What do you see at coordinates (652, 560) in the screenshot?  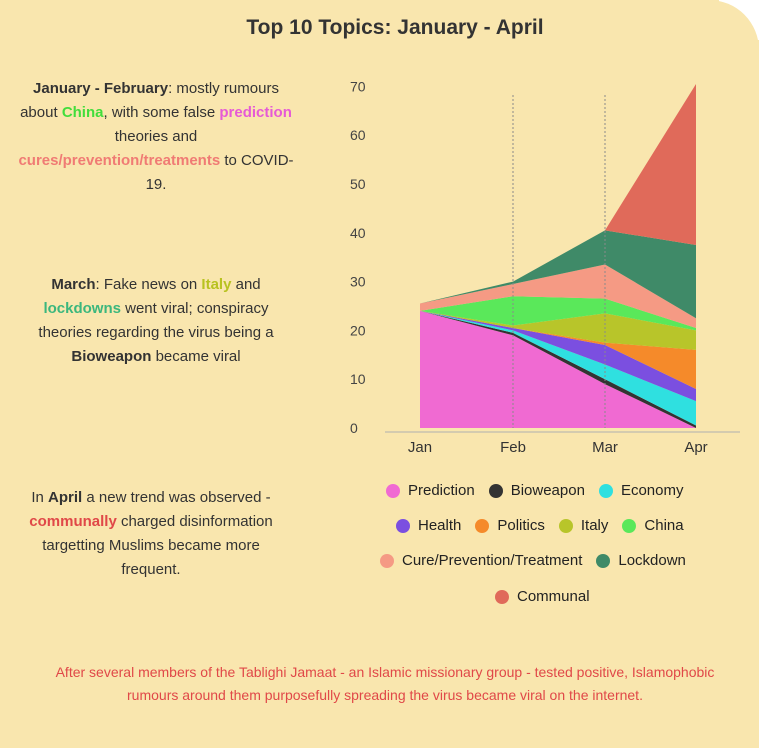 I see `legend-label: Lockdown` at bounding box center [652, 560].